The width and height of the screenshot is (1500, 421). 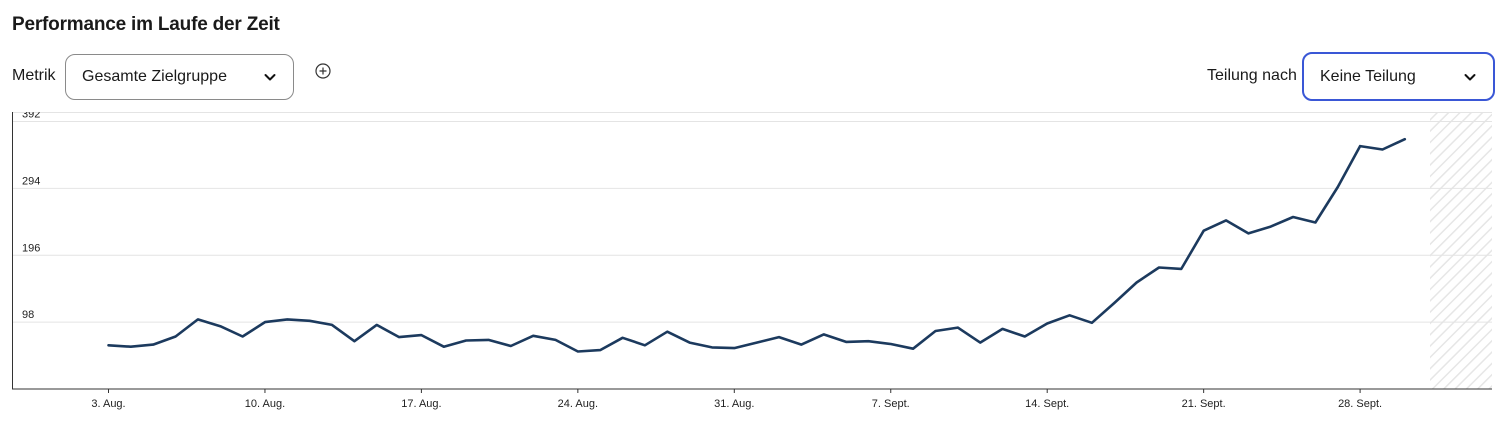 What do you see at coordinates (891, 404) in the screenshot?
I see `x-tick-label: 7. Sept.` at bounding box center [891, 404].